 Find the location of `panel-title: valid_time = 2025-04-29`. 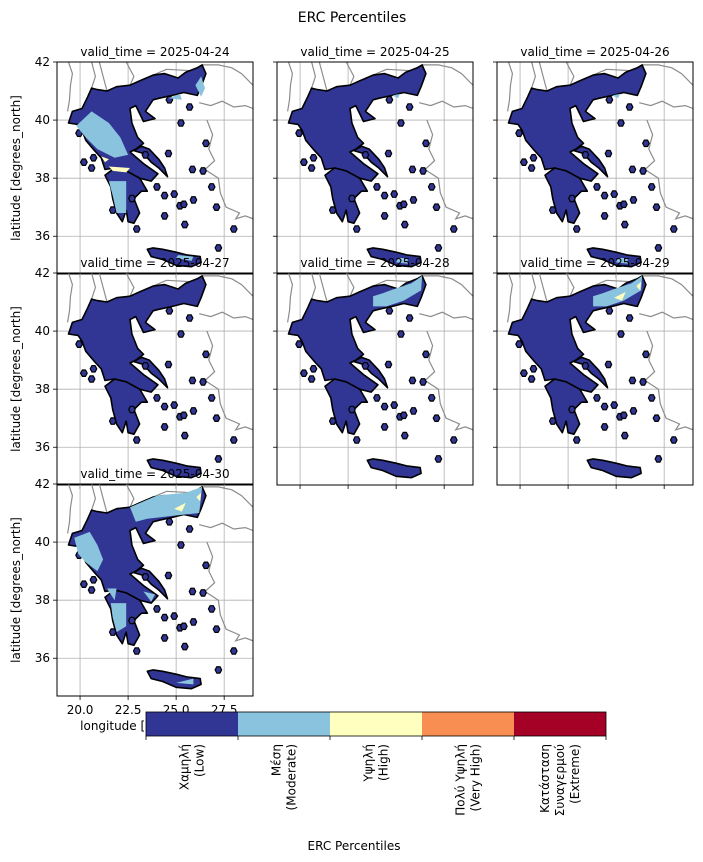

panel-title: valid_time = 2025-04-29 is located at coordinates (594, 263).